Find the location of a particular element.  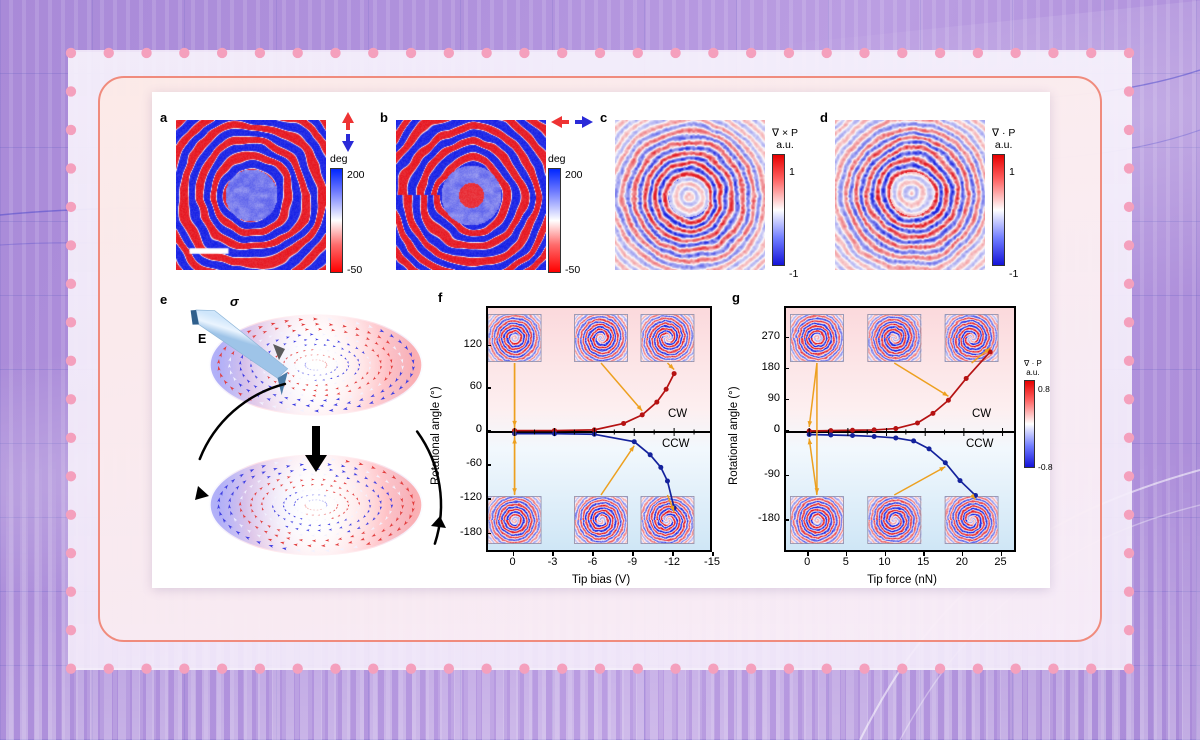

colorbar-c-min: -1 is located at coordinates (794, 274).